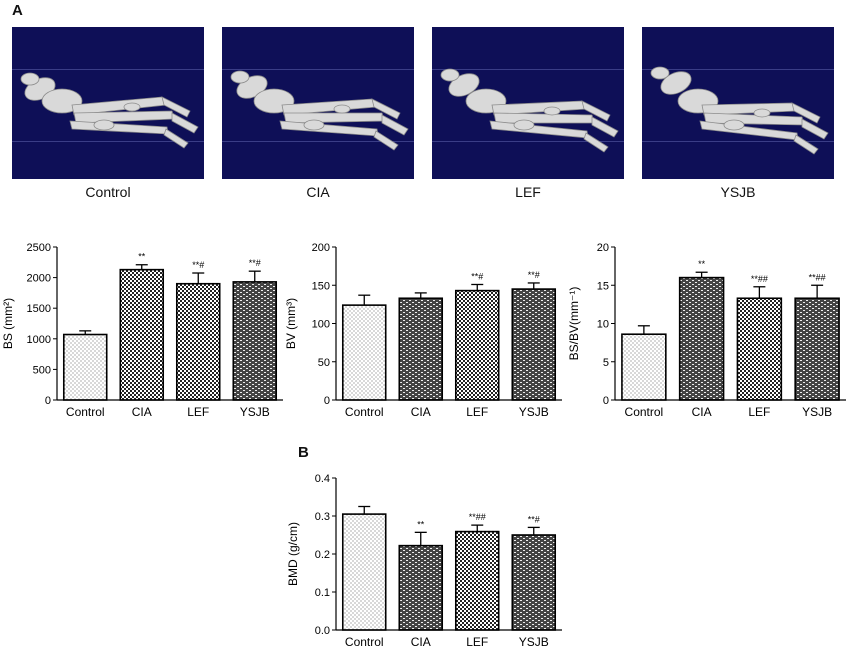  Describe the element at coordinates (39, 279) in the screenshot. I see `y-tick-label: 2000` at that location.